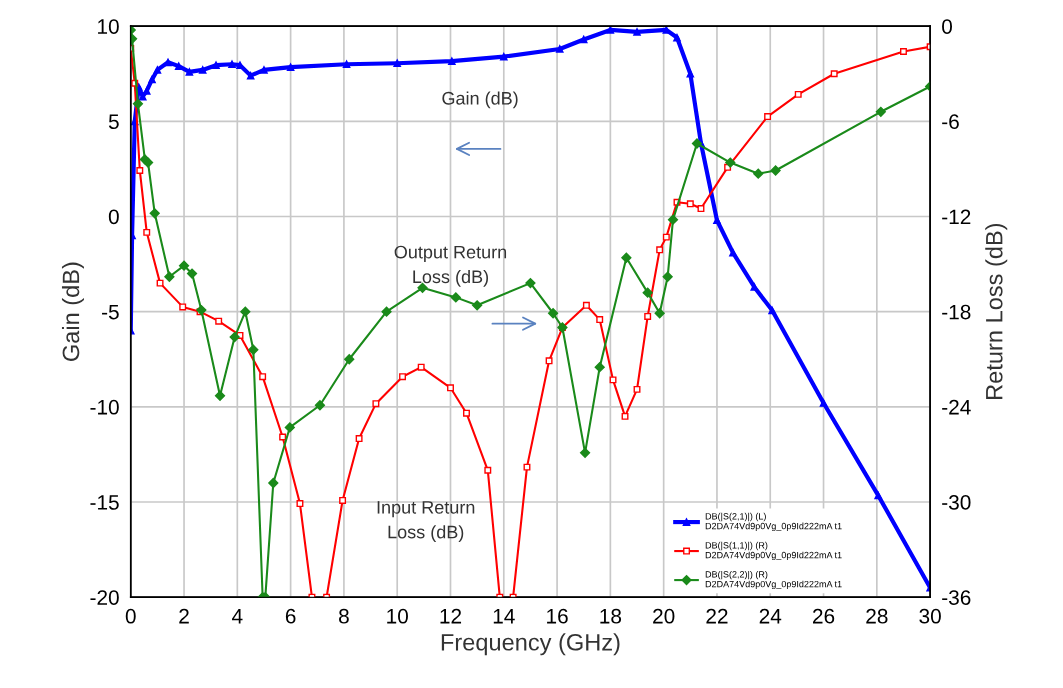  What do you see at coordinates (664, 616) in the screenshot?
I see `x-tick-label: 20` at bounding box center [664, 616].